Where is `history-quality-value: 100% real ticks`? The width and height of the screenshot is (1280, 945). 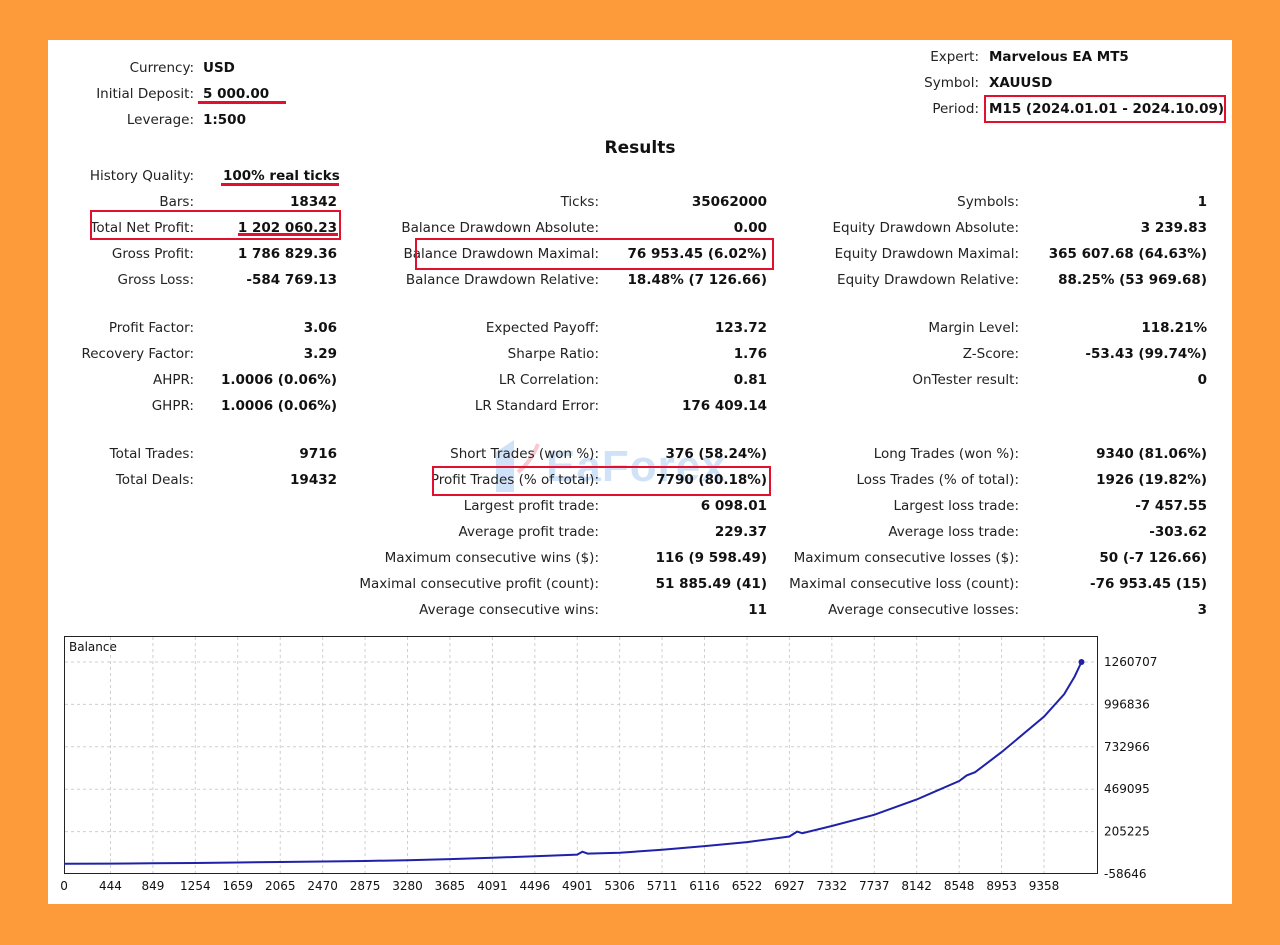
history-quality-value: 100% real ticks is located at coordinates (281, 176).